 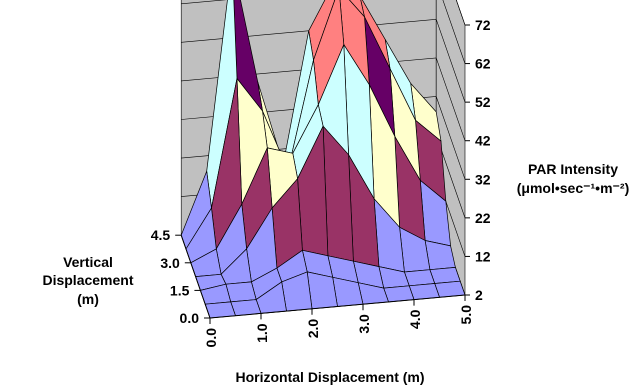 What do you see at coordinates (262, 333) in the screenshot?
I see `x-tick-label: 1.0` at bounding box center [262, 333].